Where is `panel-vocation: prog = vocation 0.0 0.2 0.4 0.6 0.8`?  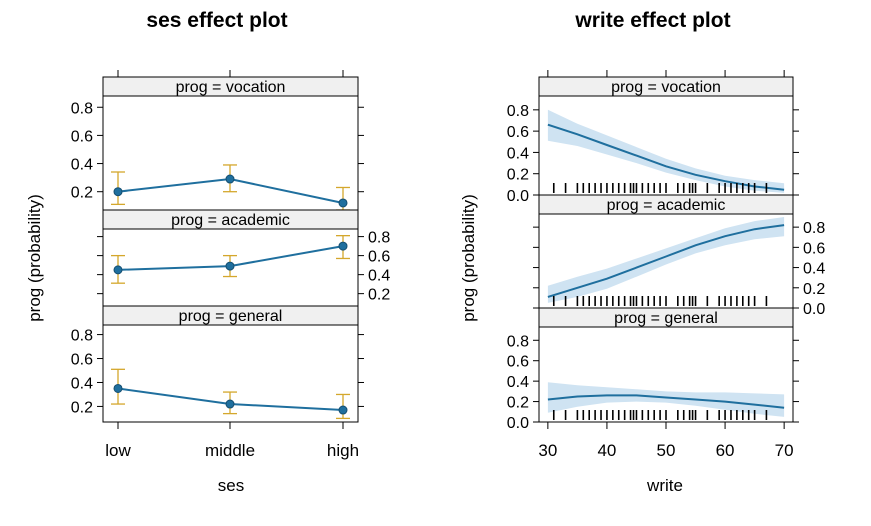 panel-vocation: prog = vocation 0.0 0.2 0.4 0.6 0.8 is located at coordinates (653, 140).